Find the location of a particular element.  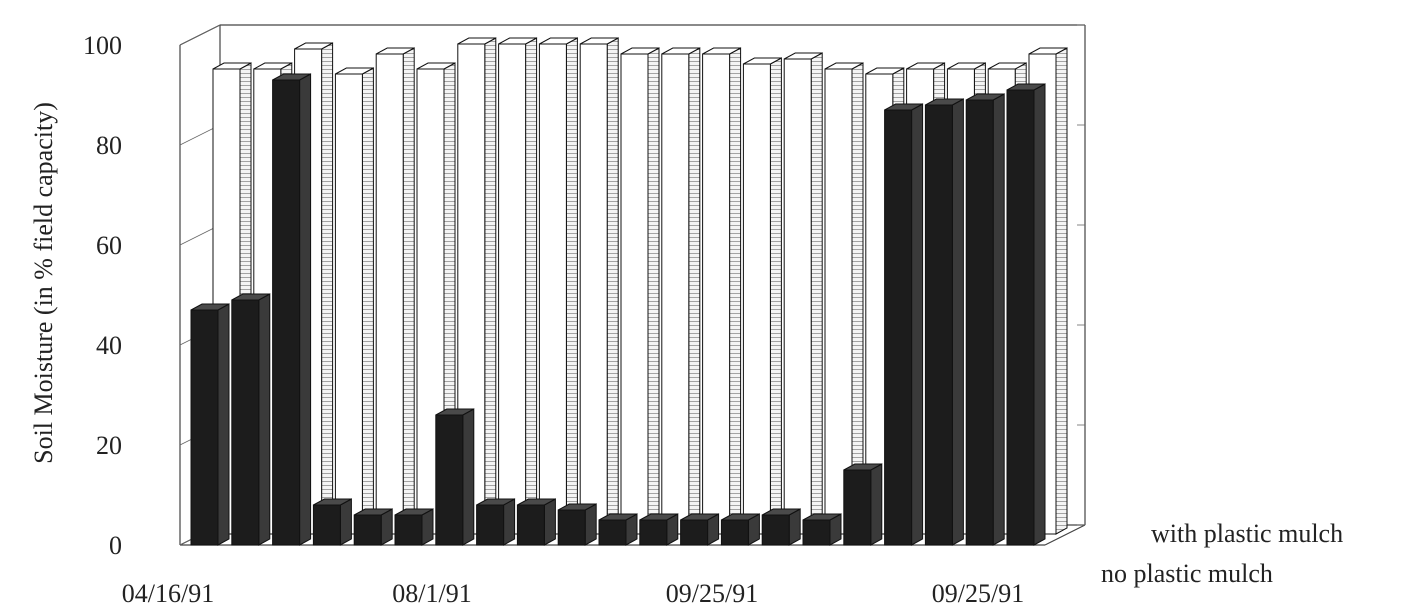

x-axis-ticks: 04/16/91 08/1/91 09/25/91 09/25/91 is located at coordinates (573, 593).